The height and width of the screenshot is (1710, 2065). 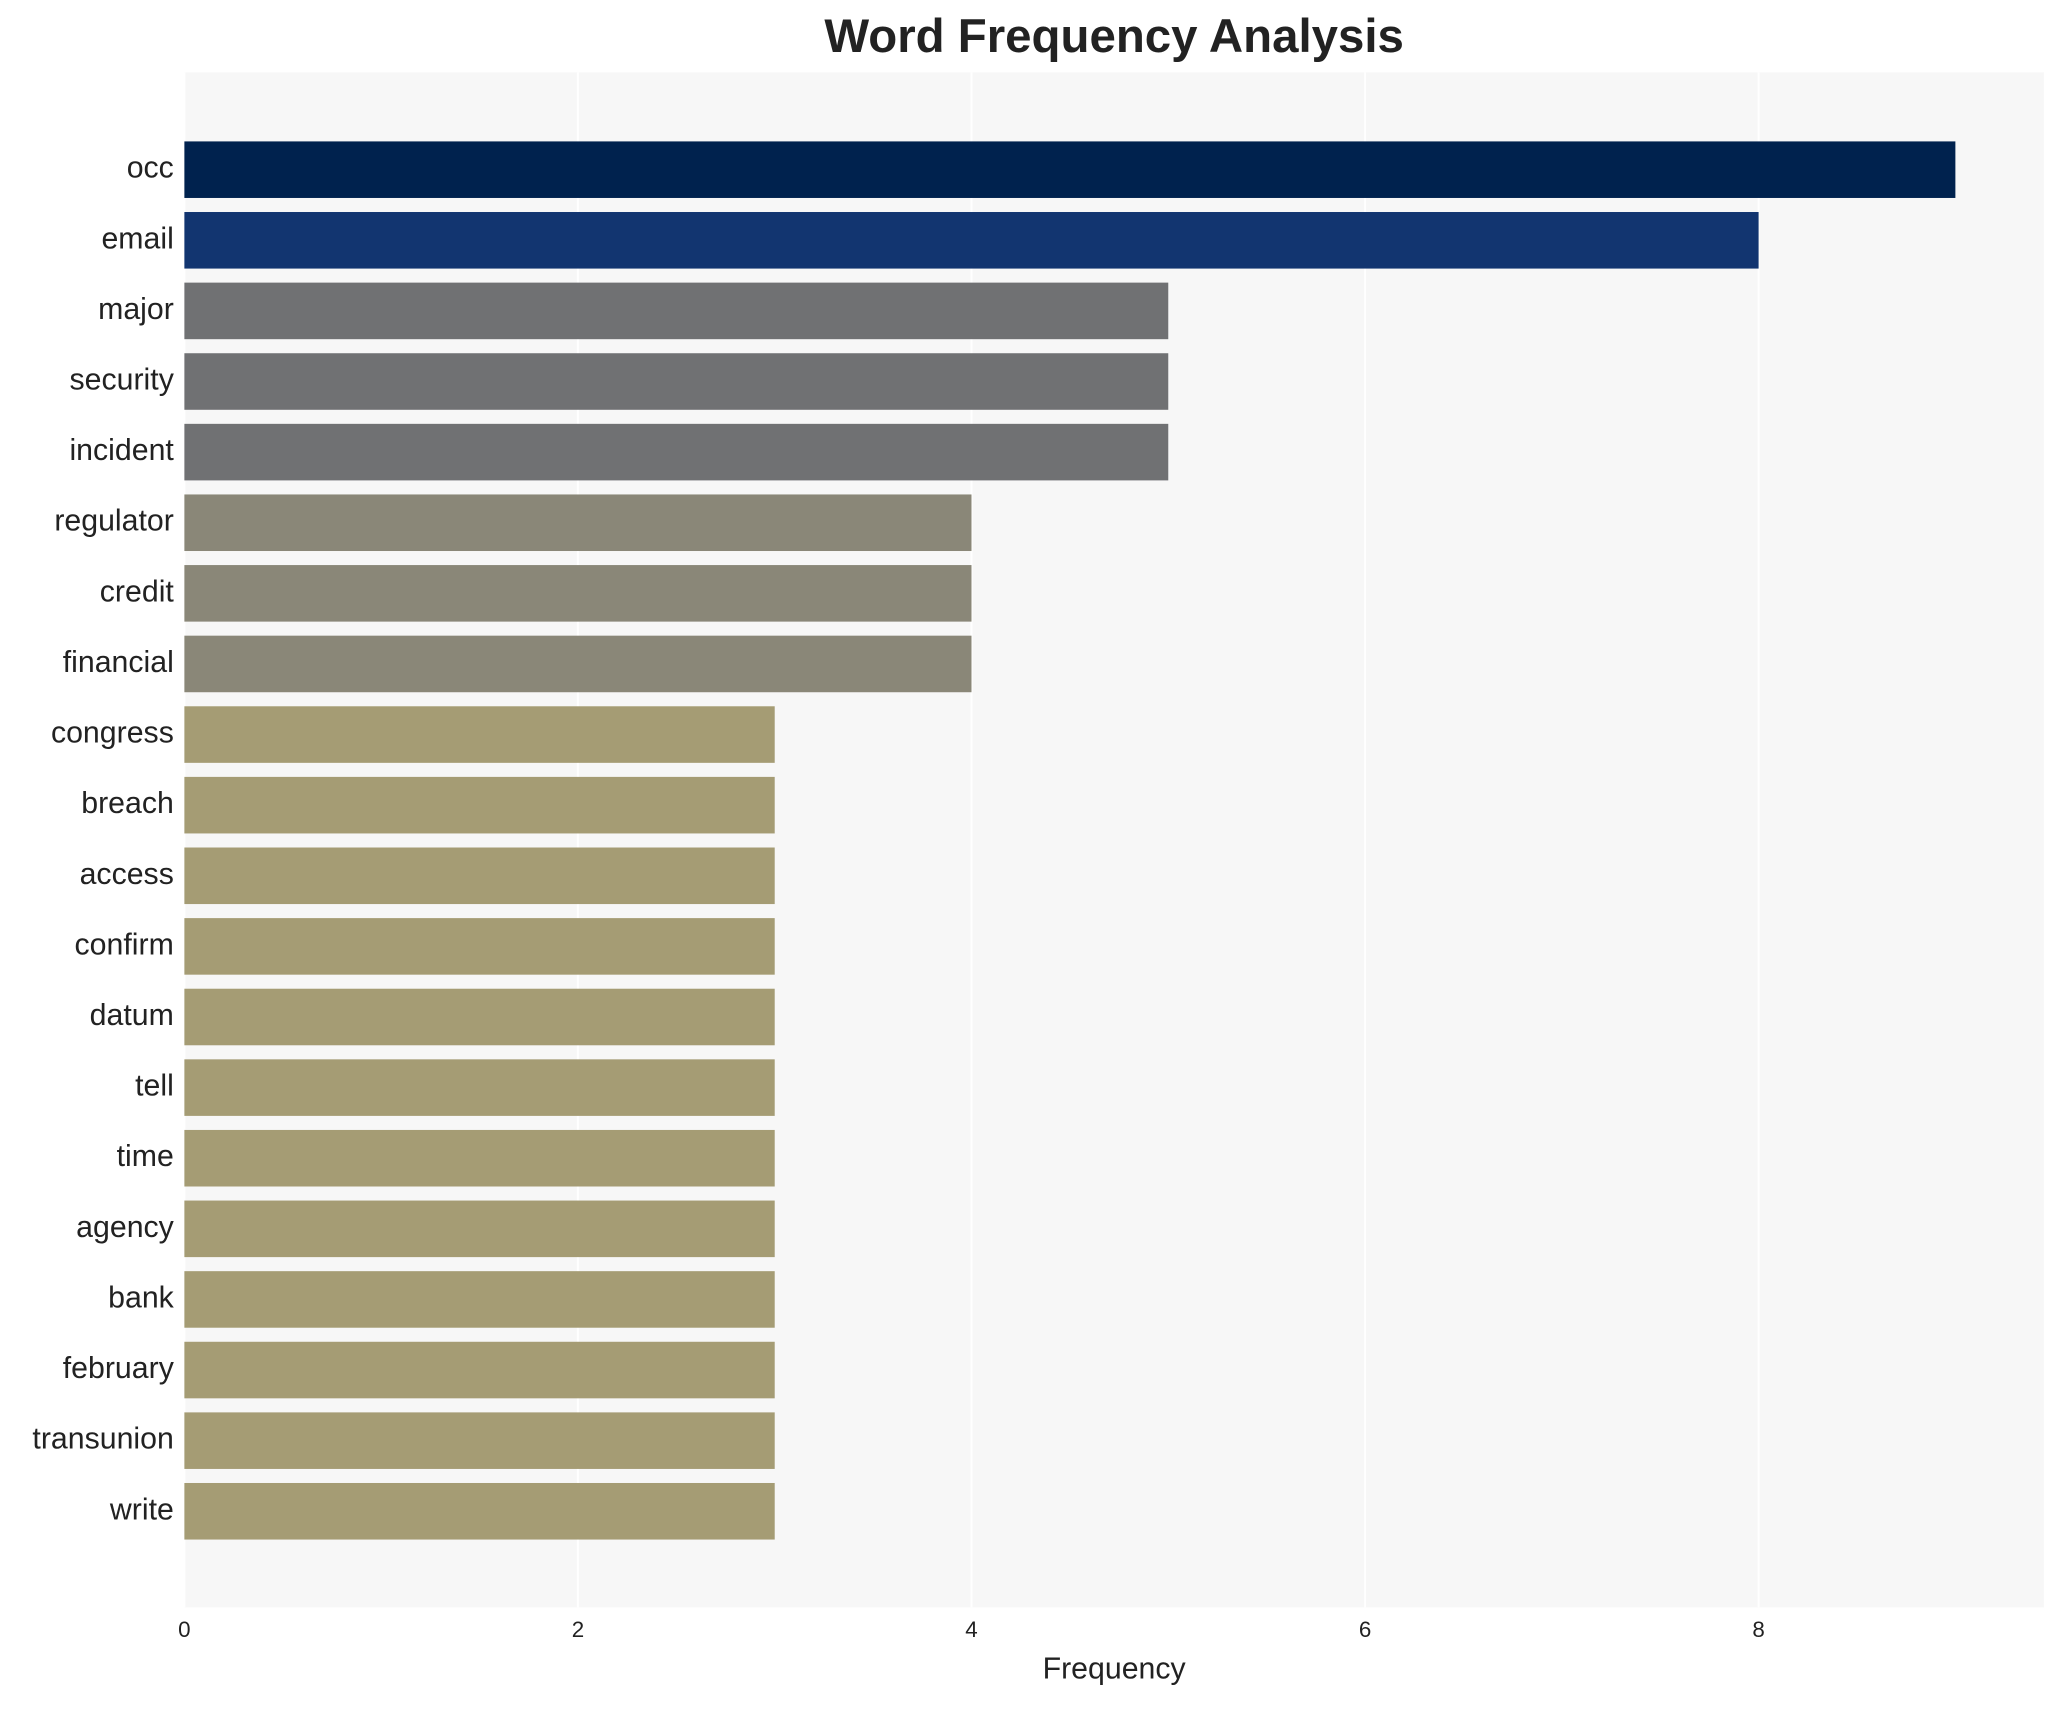 I want to click on y-tick-label: bank, so click(x=141, y=1297).